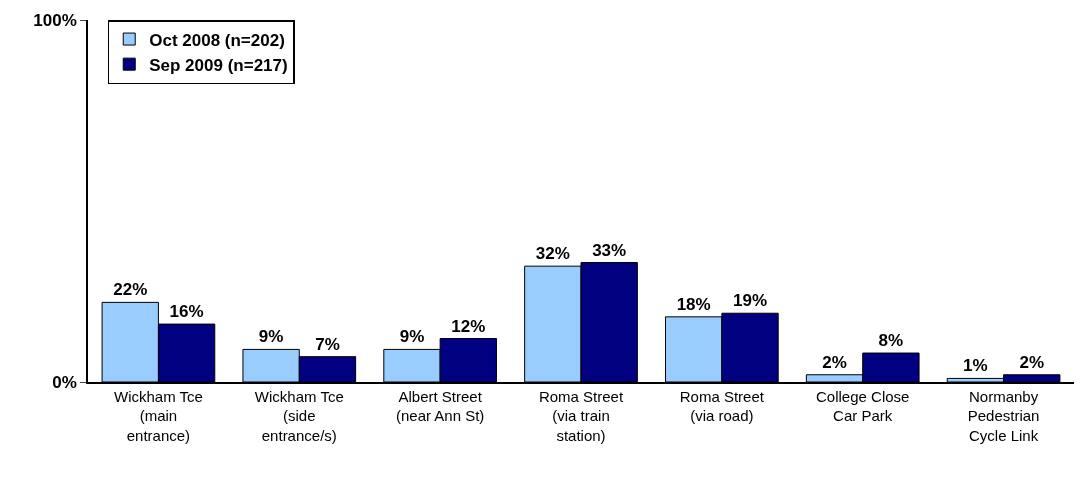 Image resolution: width=1086 pixels, height=482 pixels. What do you see at coordinates (299, 415) in the screenshot?
I see `x-tick-label: Wickham Tce (side entrance/s)` at bounding box center [299, 415].